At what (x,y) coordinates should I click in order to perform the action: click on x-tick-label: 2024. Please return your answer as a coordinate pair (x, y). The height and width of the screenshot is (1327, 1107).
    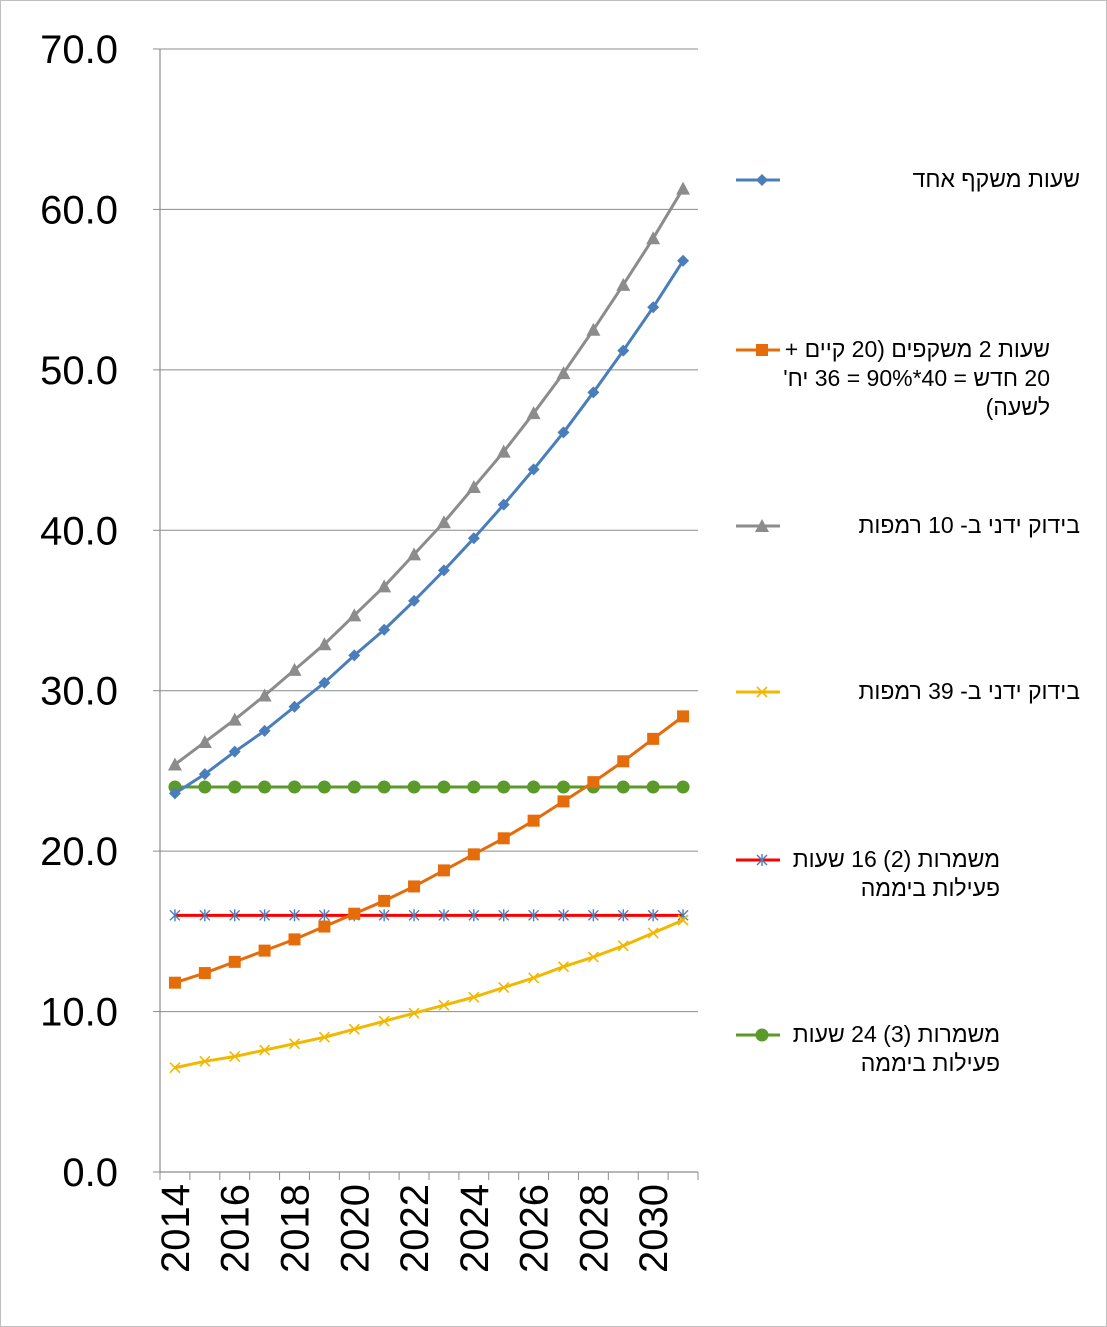
    Looking at the image, I should click on (475, 1228).